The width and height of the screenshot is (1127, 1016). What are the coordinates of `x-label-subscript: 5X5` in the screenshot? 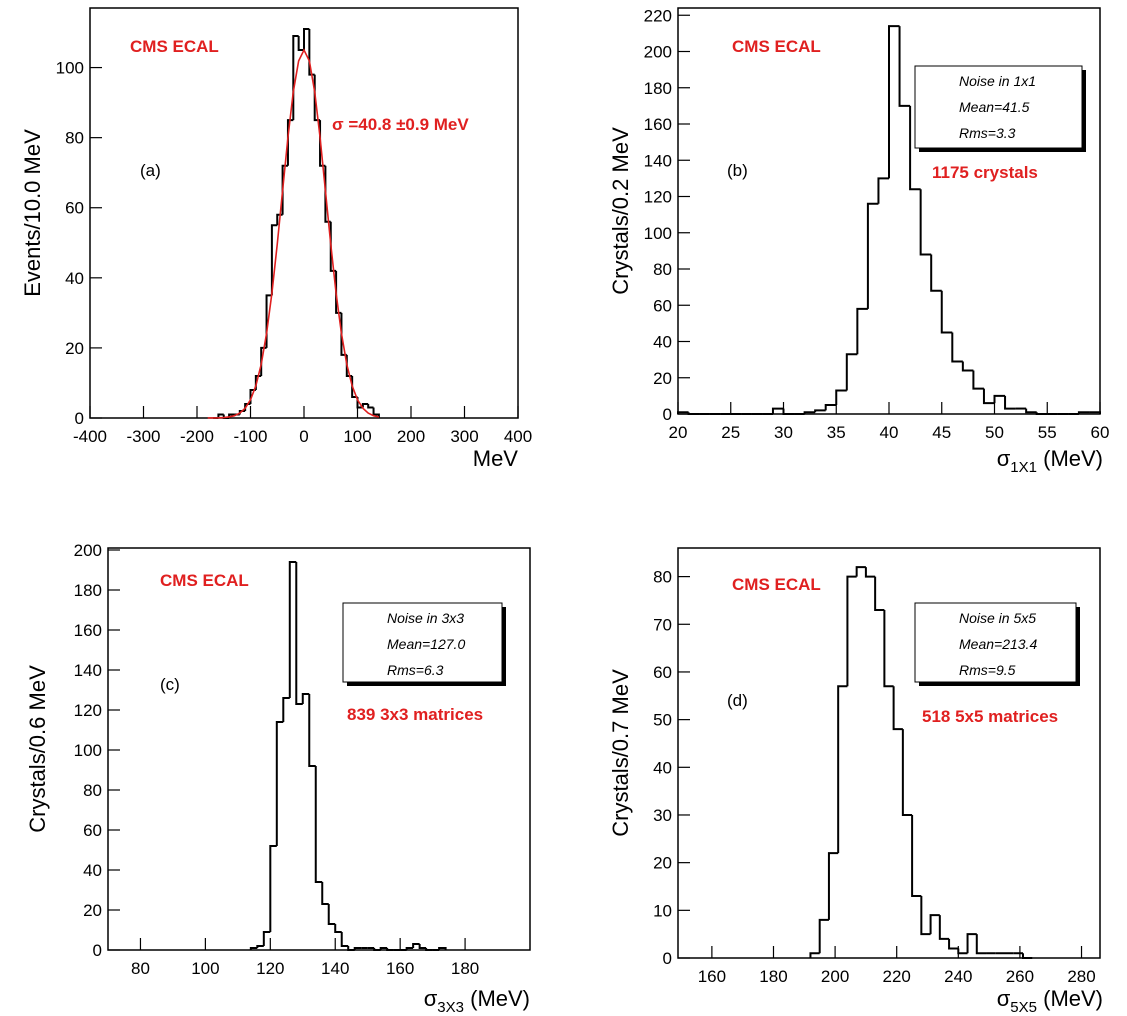 It's located at (1023, 1007).